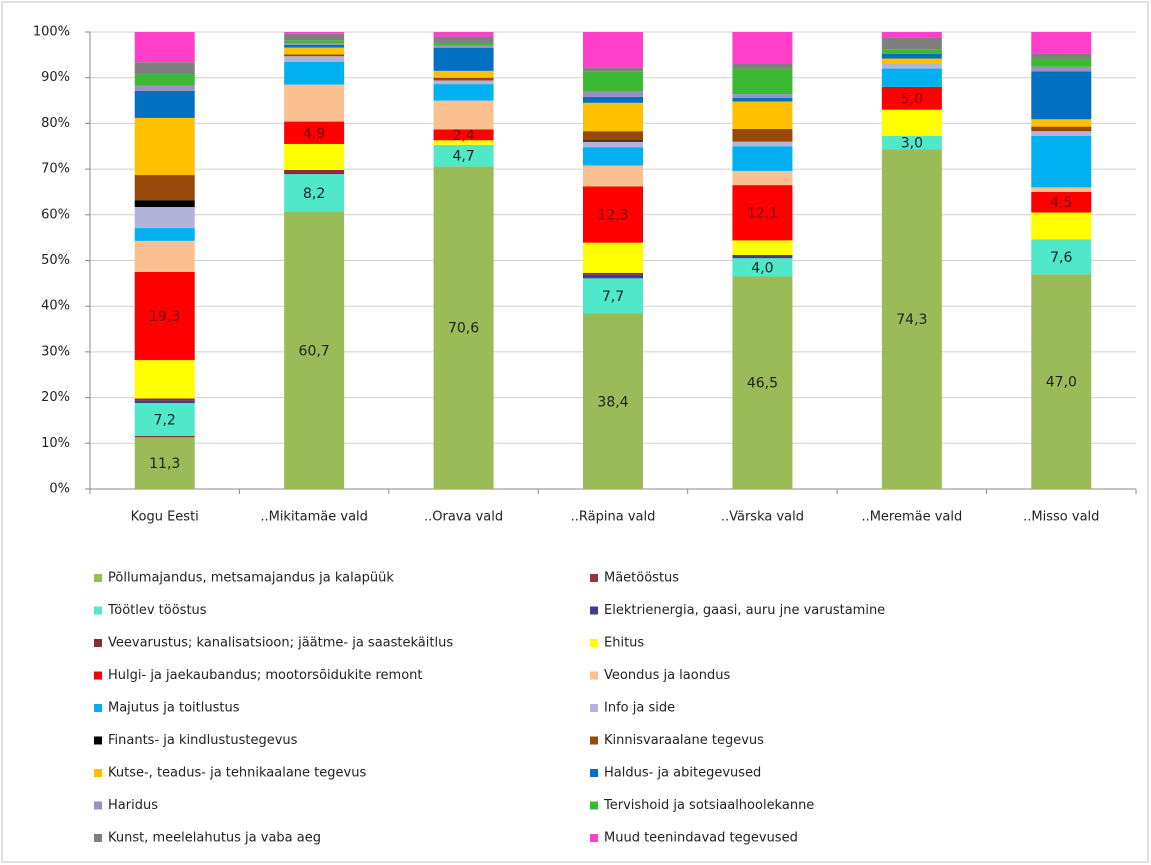 This screenshot has width=1151, height=865. What do you see at coordinates (133, 805) in the screenshot?
I see `legend-label: Haridus` at bounding box center [133, 805].